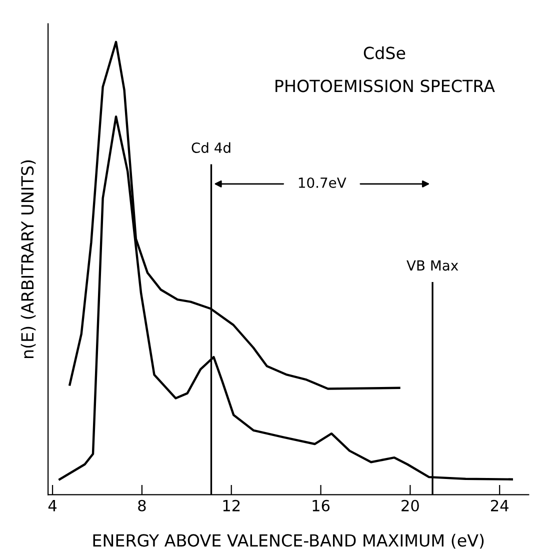 This screenshot has height=554, width=534. I want to click on x-tick-label: 20, so click(410, 506).